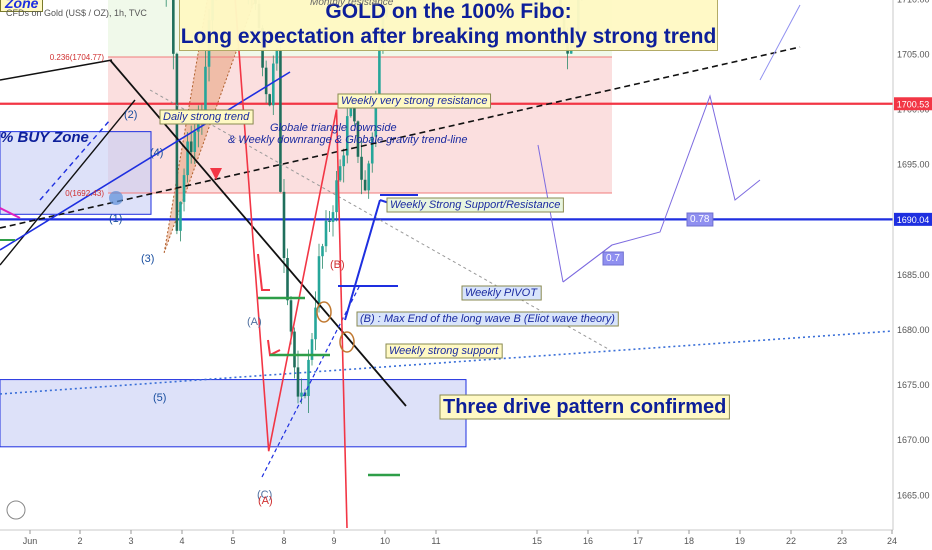  What do you see at coordinates (159, 398) in the screenshot?
I see `wave-label-4: (5)` at bounding box center [159, 398].